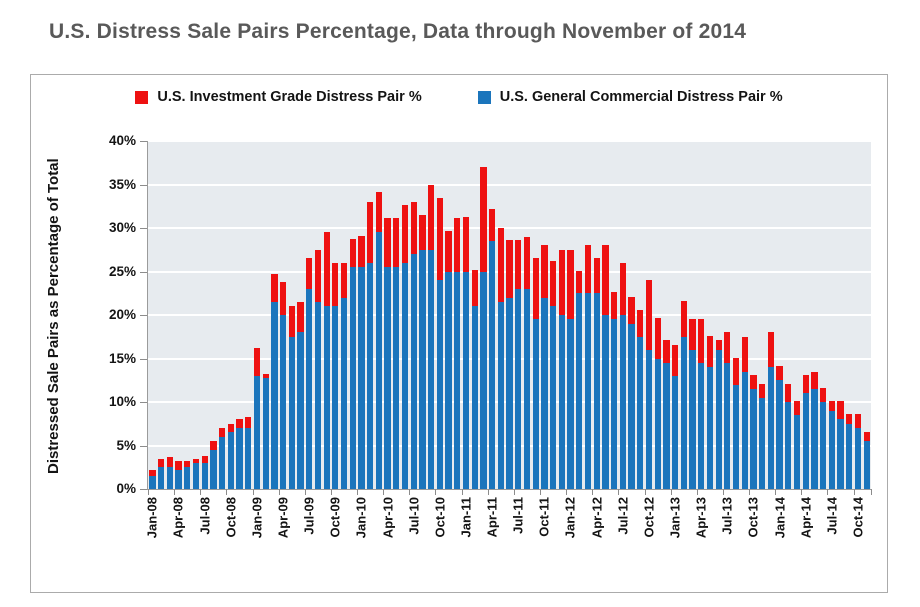 The height and width of the screenshot is (607, 920). What do you see at coordinates (122, 184) in the screenshot?
I see `y-tick-label: 35%` at bounding box center [122, 184].